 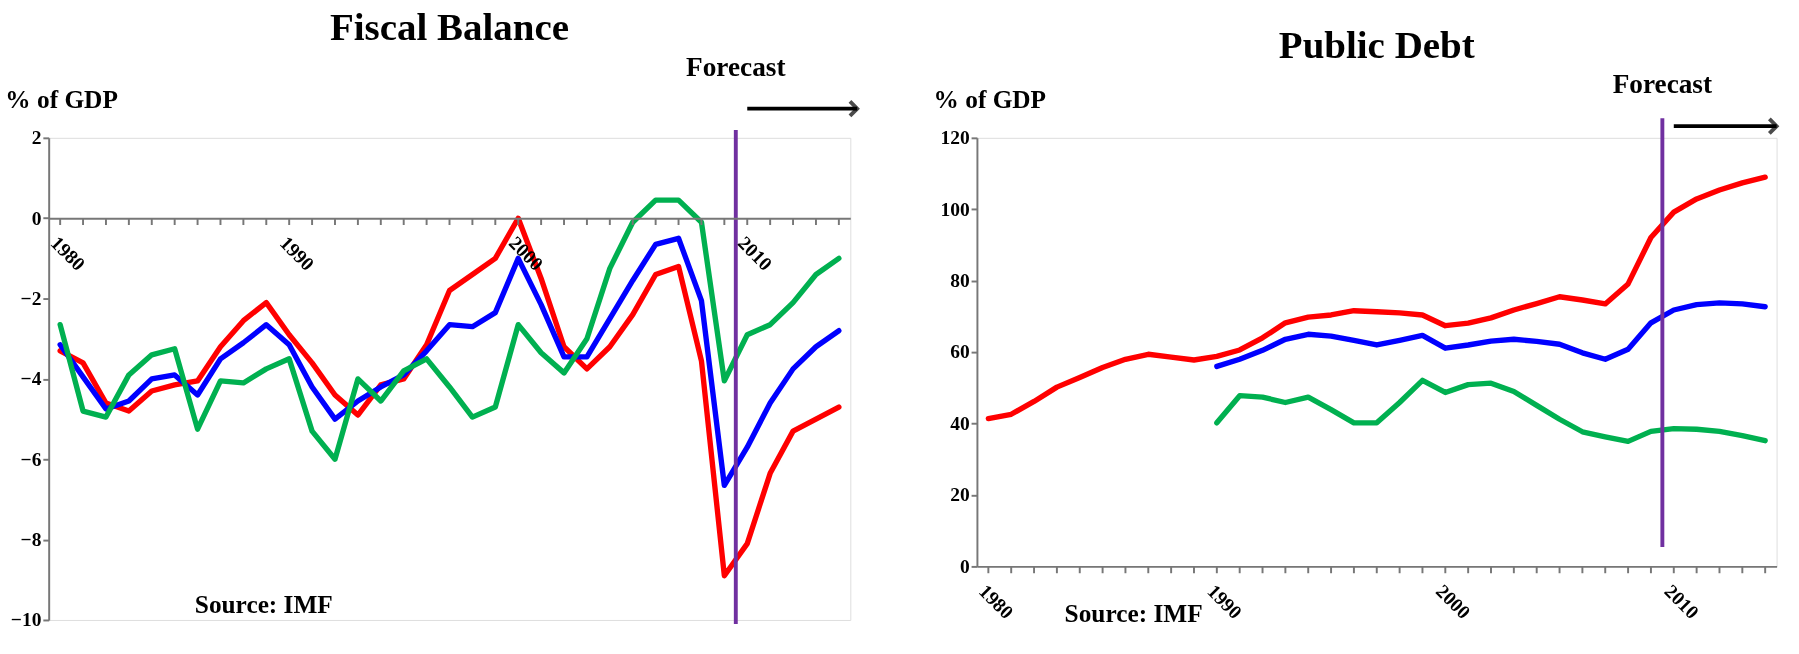 I want to click on y-tick-label: 40, so click(x=960, y=423).